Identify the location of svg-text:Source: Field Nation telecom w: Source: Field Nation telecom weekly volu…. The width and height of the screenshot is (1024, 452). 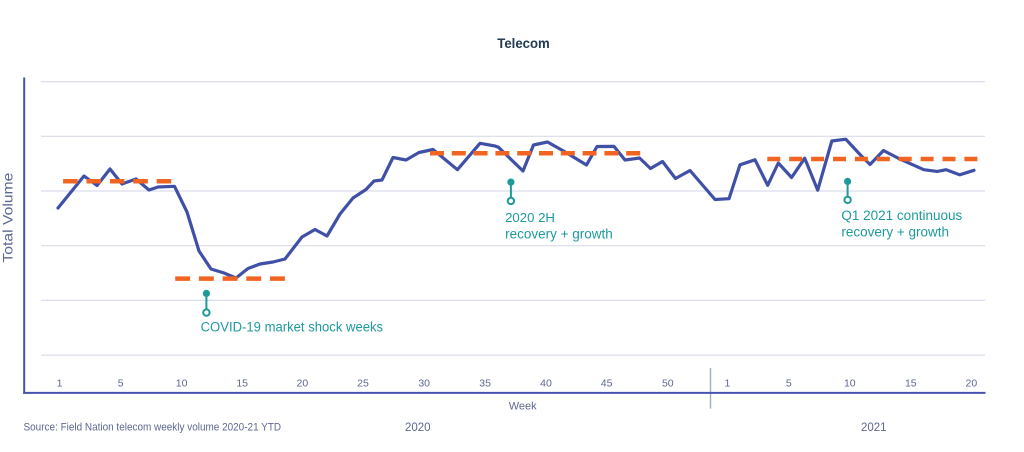
(153, 427).